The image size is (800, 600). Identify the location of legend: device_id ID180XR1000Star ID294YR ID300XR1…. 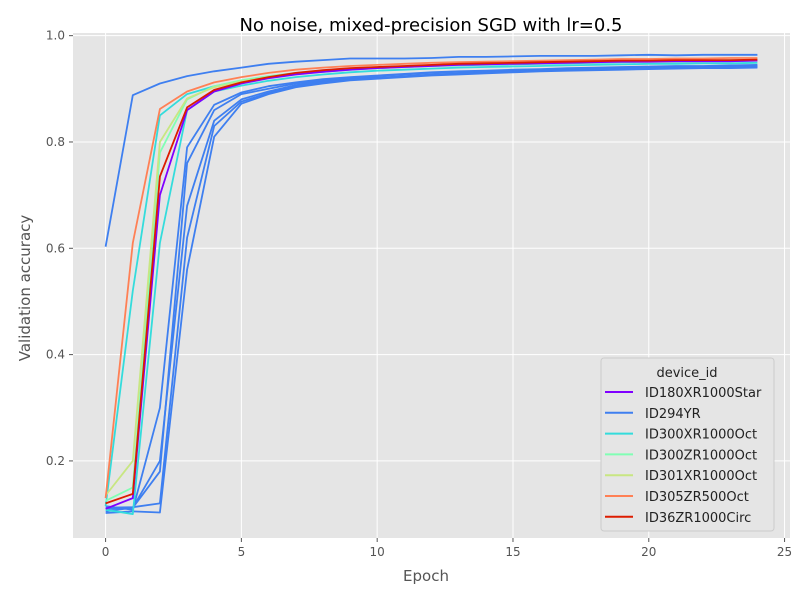
(687, 444).